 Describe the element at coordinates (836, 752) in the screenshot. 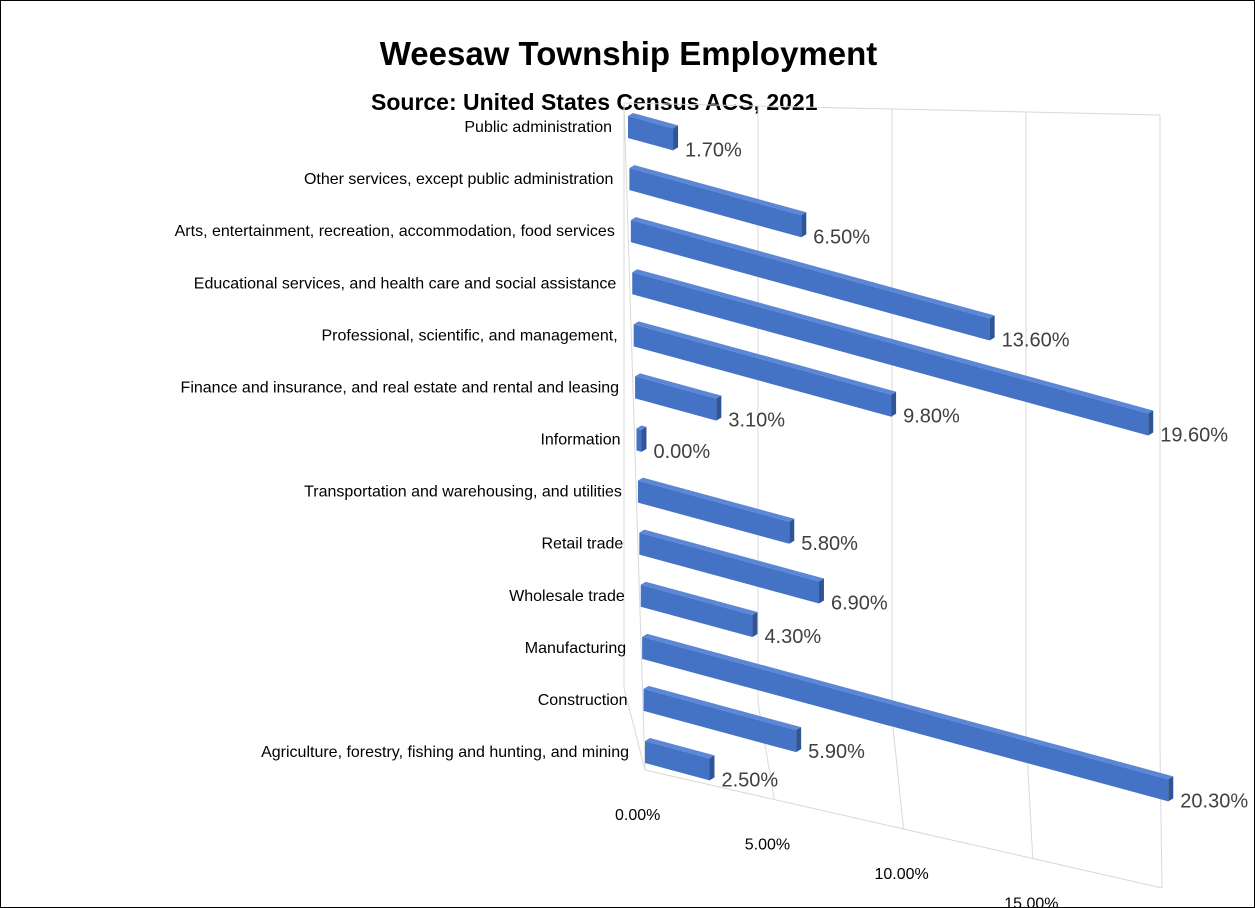

I see `data-label: 5.90%` at that location.